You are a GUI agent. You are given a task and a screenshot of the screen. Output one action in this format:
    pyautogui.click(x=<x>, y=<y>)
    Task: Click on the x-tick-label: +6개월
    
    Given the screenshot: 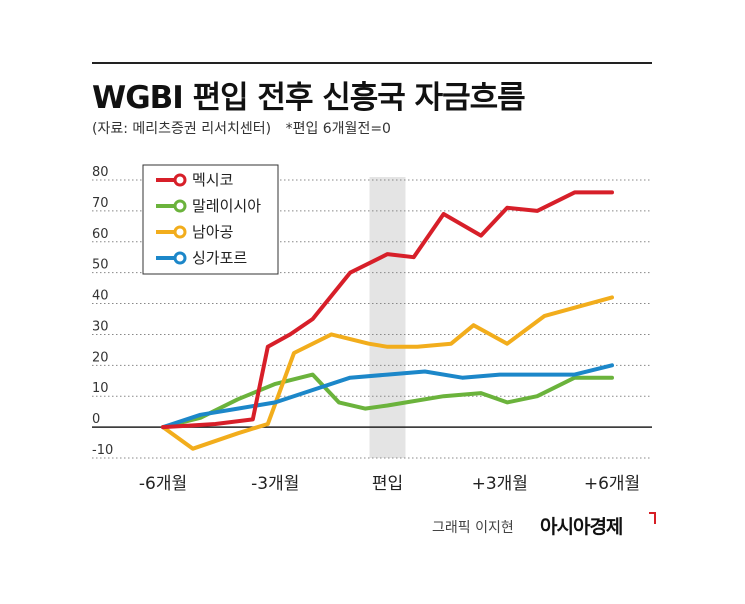 What is the action you would take?
    pyautogui.click(x=612, y=484)
    